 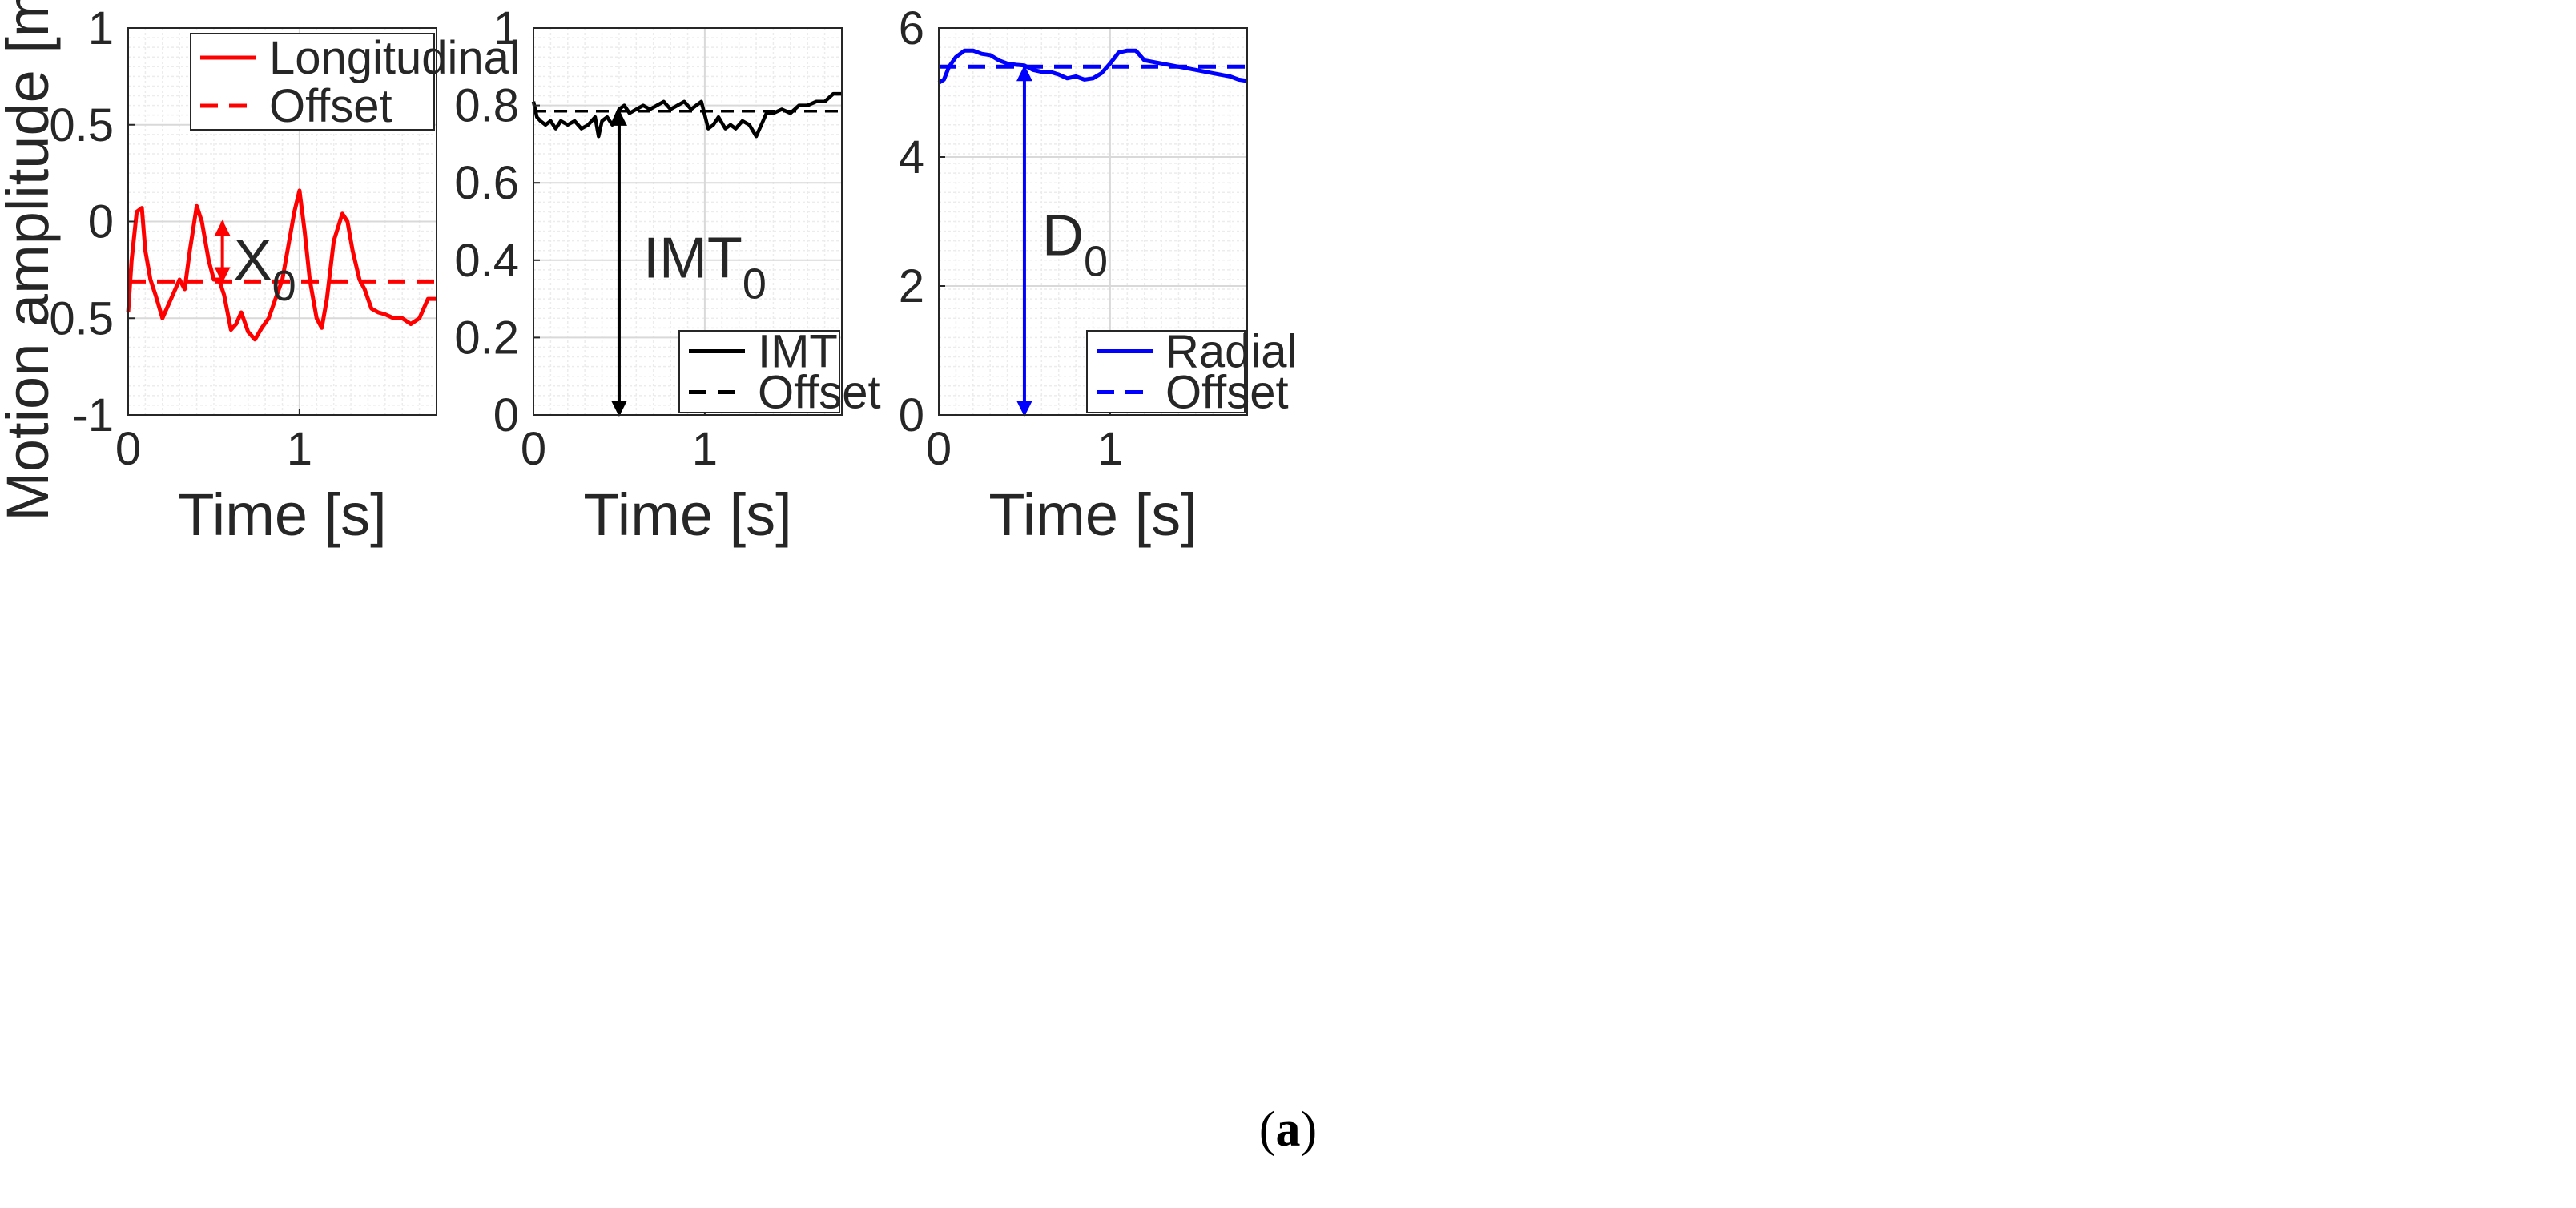 I want to click on caption-letter: a, so click(x=1288, y=1129).